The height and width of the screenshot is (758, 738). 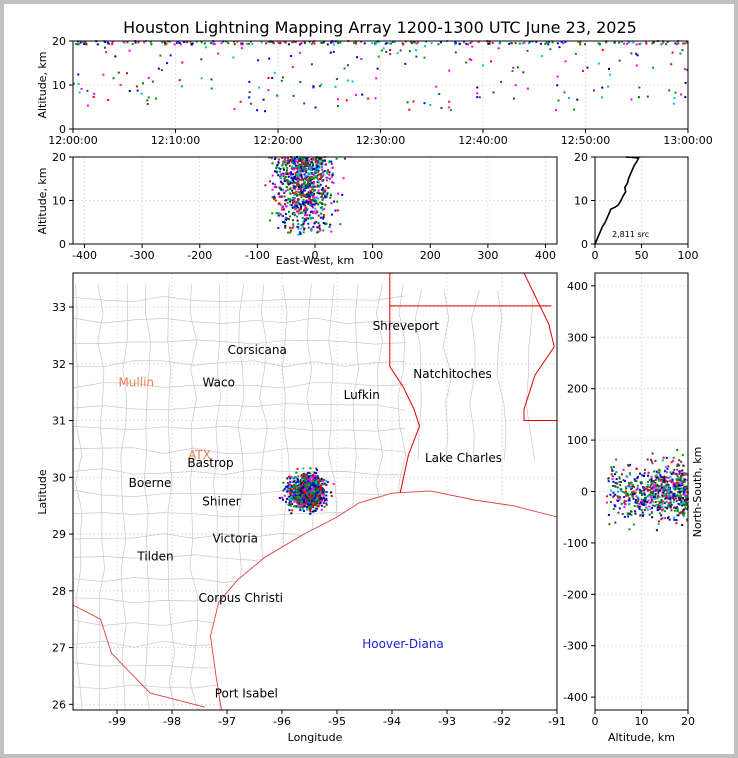 What do you see at coordinates (199, 255) in the screenshot?
I see `eastwest-tick-label: -200` at bounding box center [199, 255].